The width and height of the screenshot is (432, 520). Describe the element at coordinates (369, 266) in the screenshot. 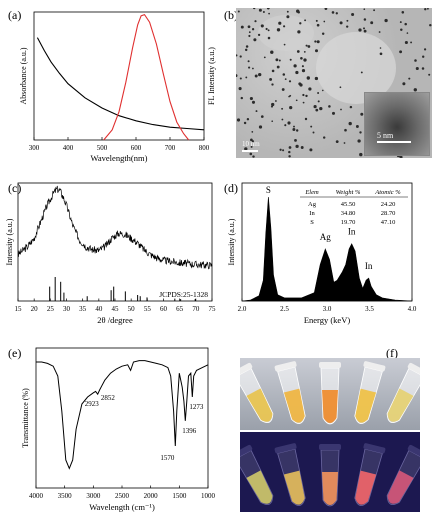

I see `peak-label: In` at that location.